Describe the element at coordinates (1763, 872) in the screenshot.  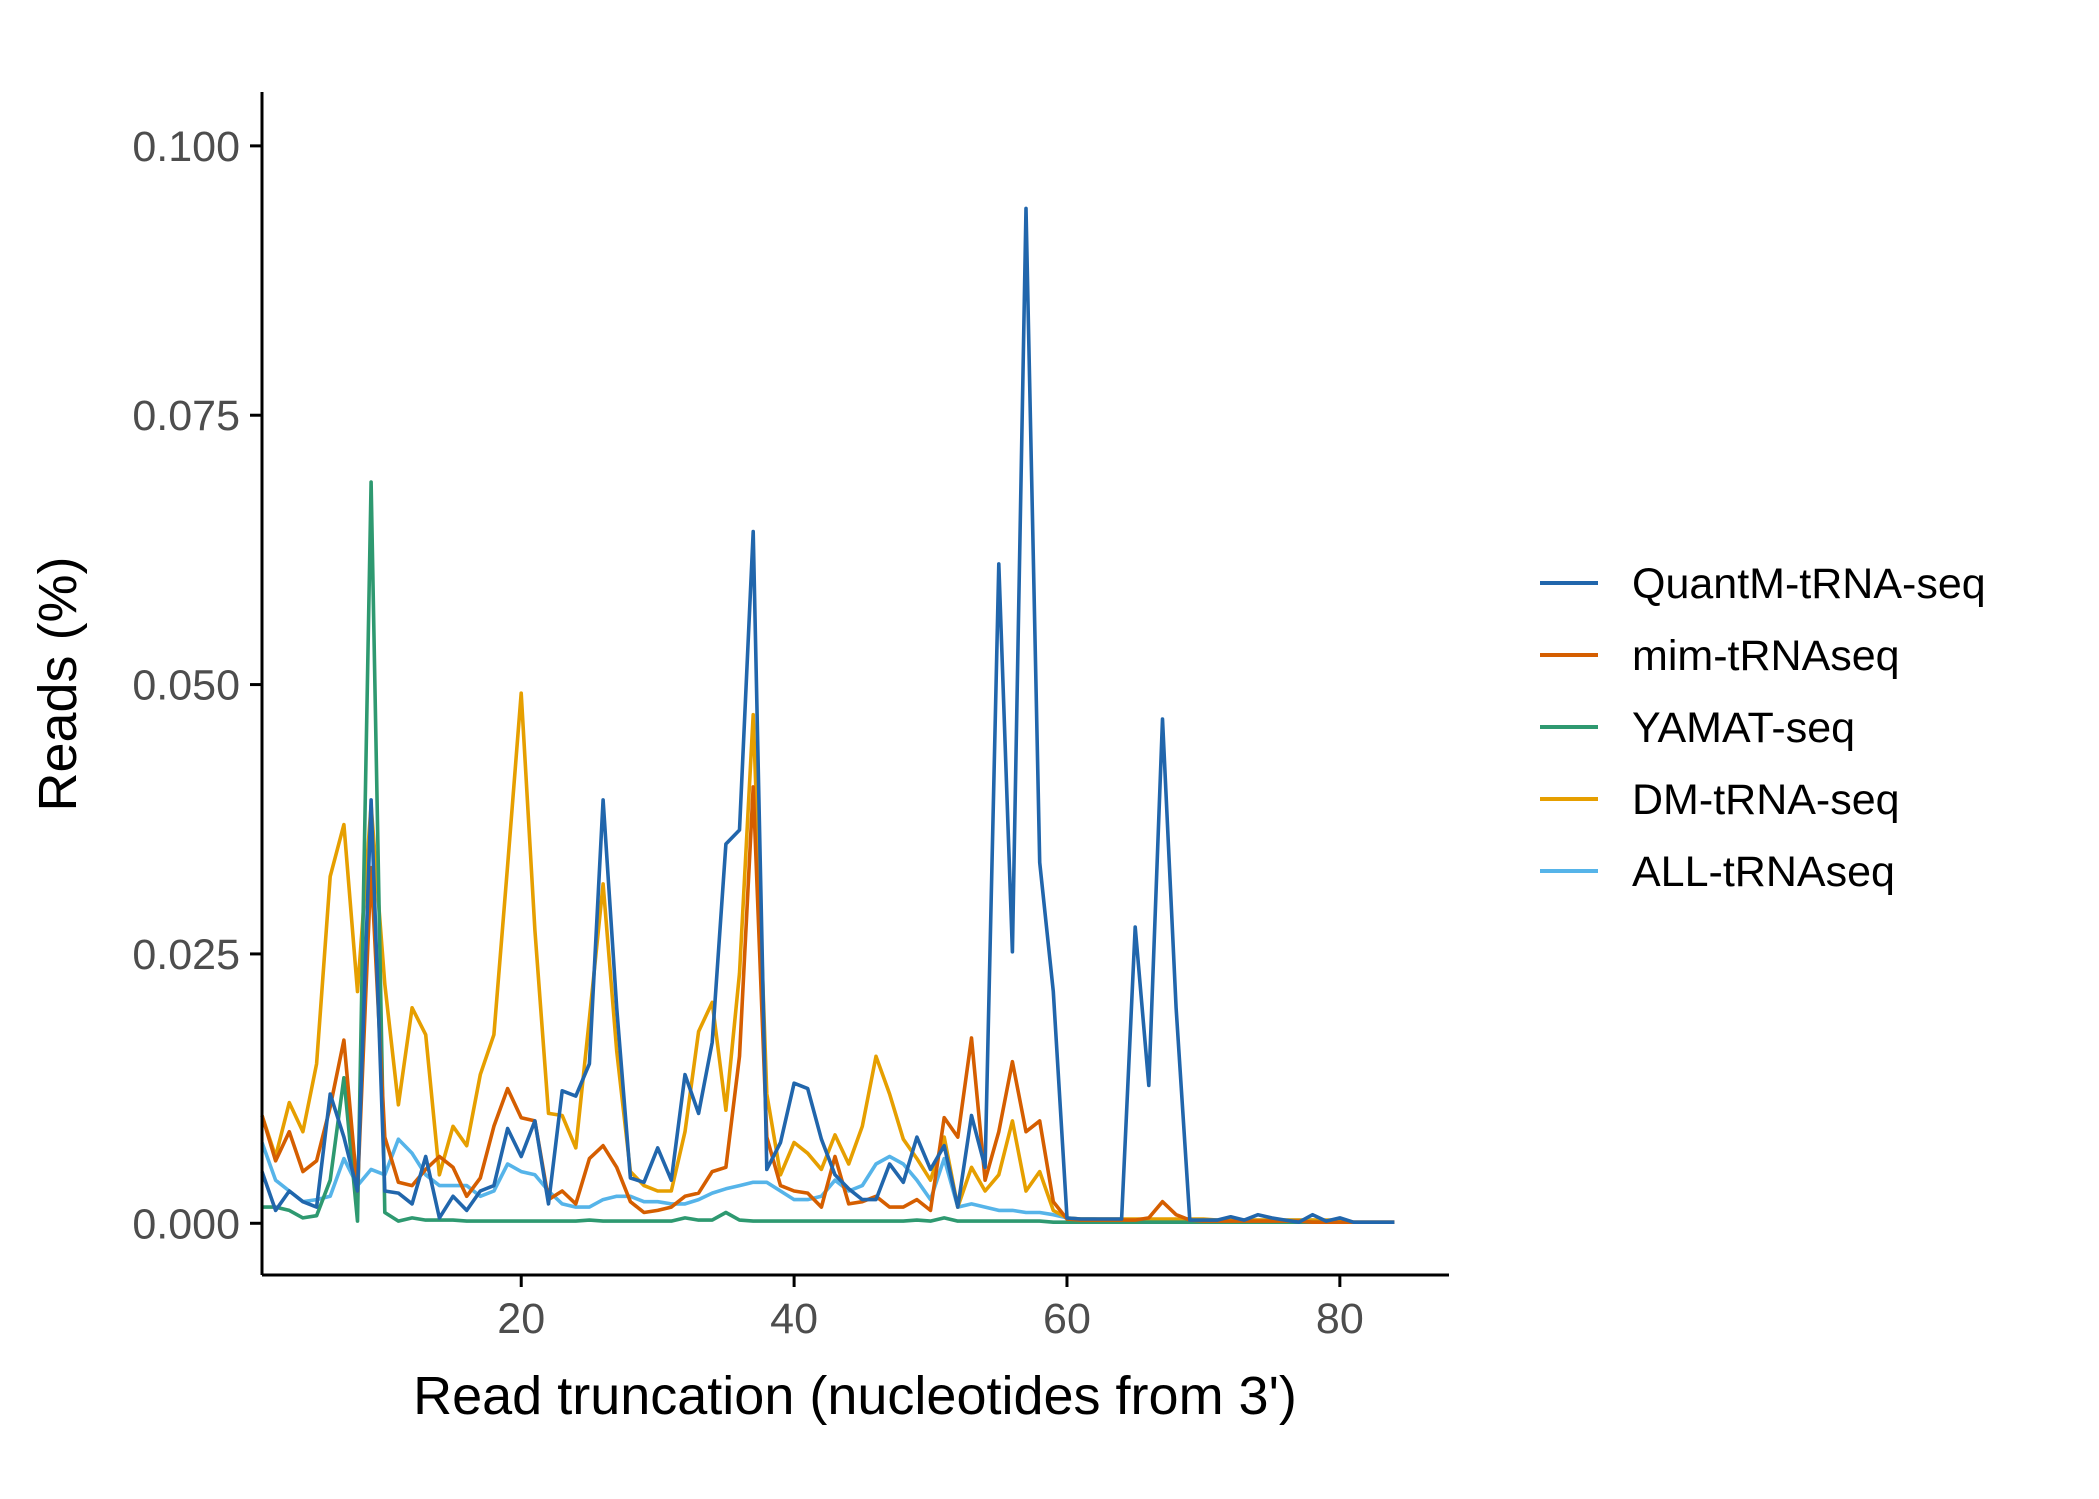
I see `legend-label-all-trnaseq: ALL-tRNAseq` at that location.